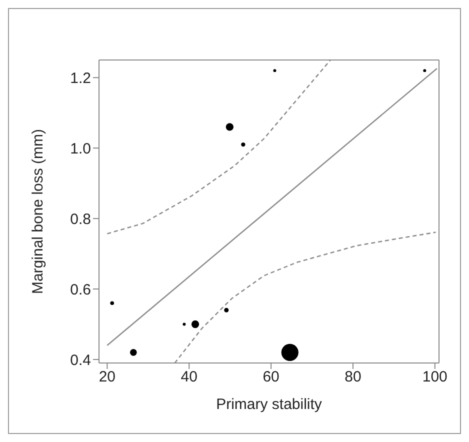 Image resolution: width=469 pixels, height=442 pixels. I want to click on y-tick-label: 1.2, so click(80, 78).